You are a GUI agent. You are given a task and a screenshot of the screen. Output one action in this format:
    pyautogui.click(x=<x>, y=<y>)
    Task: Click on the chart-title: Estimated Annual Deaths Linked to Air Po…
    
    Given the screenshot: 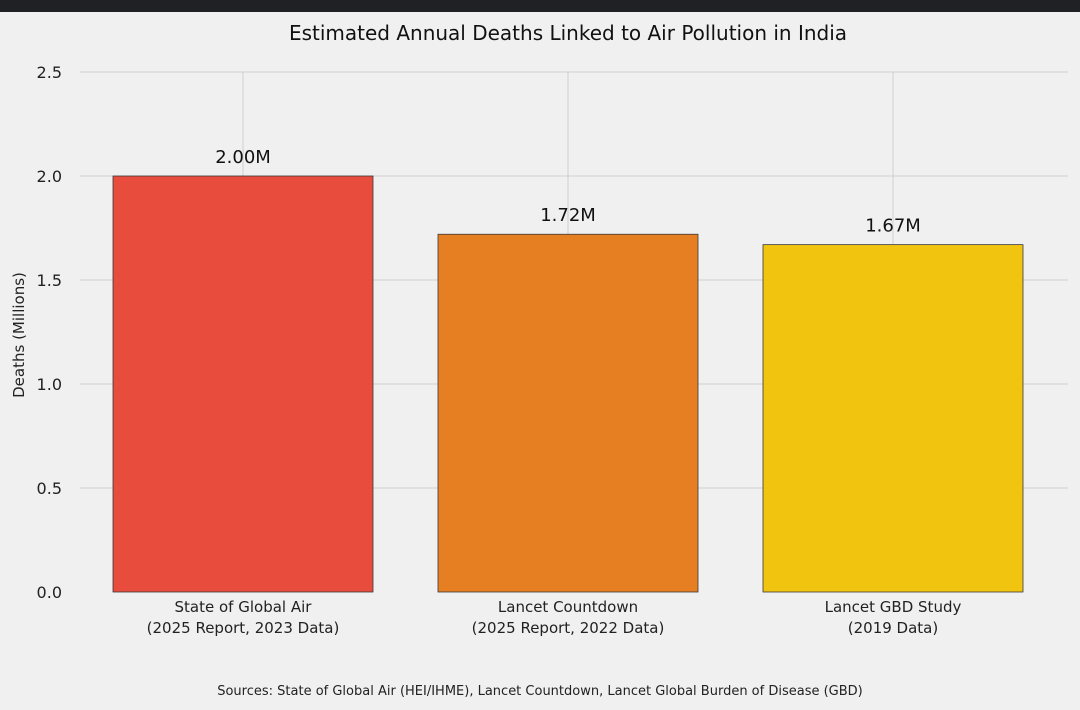 What is the action you would take?
    pyautogui.click(x=568, y=33)
    